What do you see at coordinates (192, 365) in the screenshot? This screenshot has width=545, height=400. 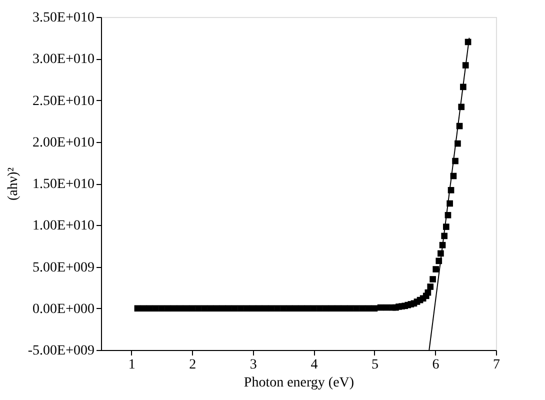 I see `x-tick-label: 2` at bounding box center [192, 365].